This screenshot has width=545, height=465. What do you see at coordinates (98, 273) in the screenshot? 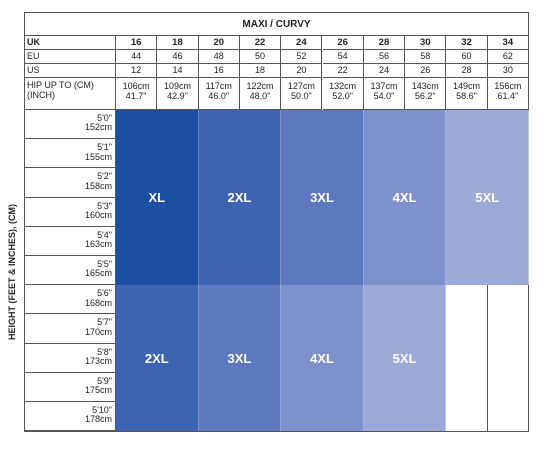
I see `height-cm: 165cm` at bounding box center [98, 273].